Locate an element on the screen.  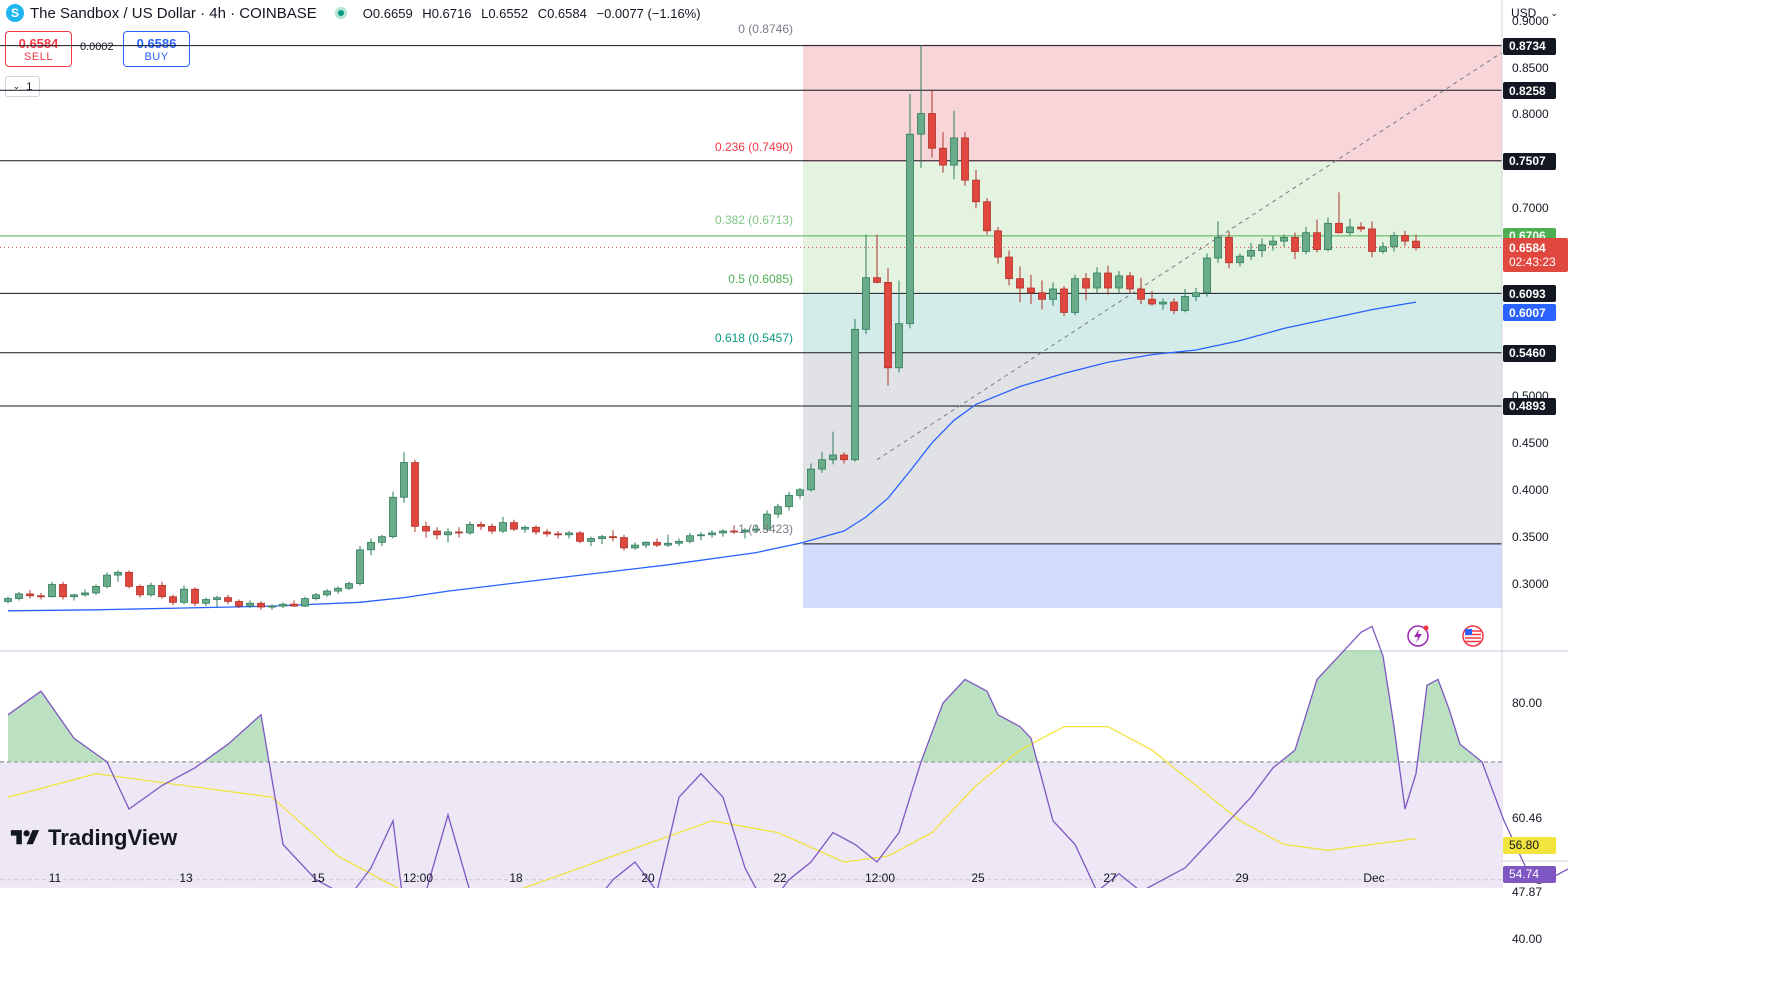
price-tick-label: 0.3000 is located at coordinates (1530, 583).